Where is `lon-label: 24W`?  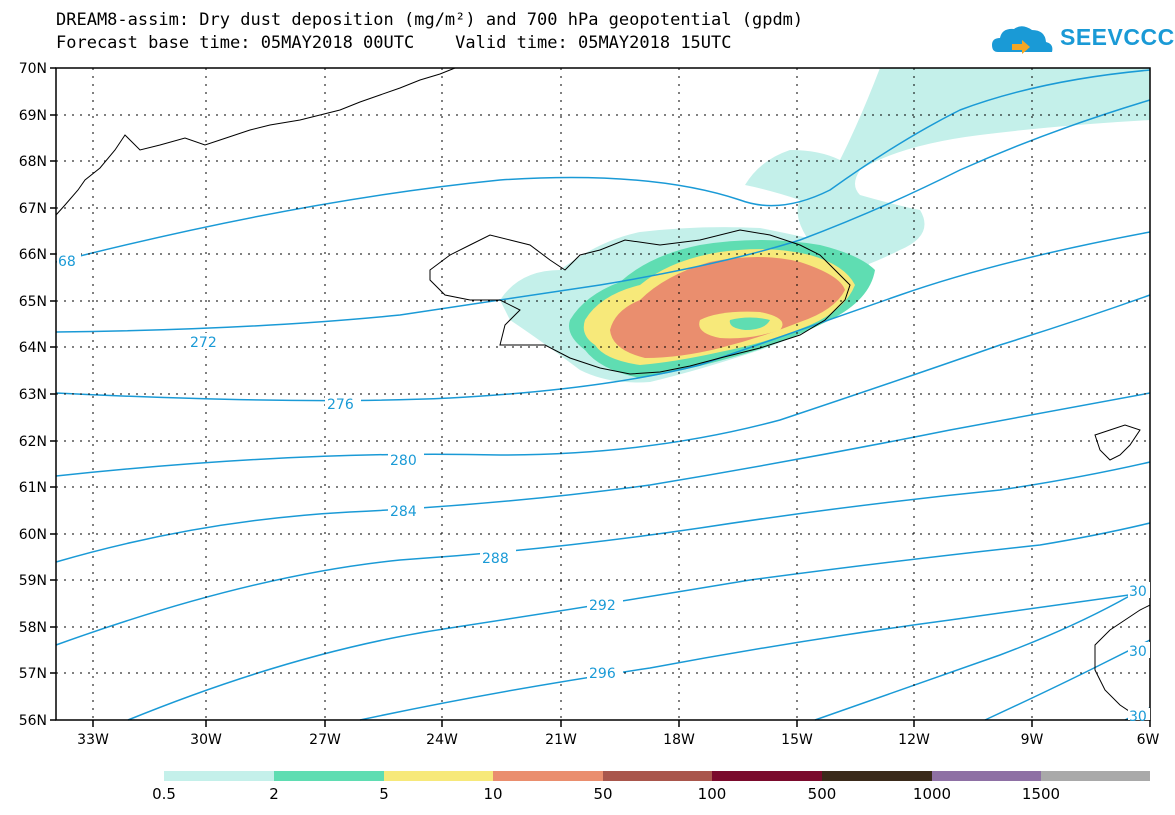
lon-label: 24W is located at coordinates (442, 740).